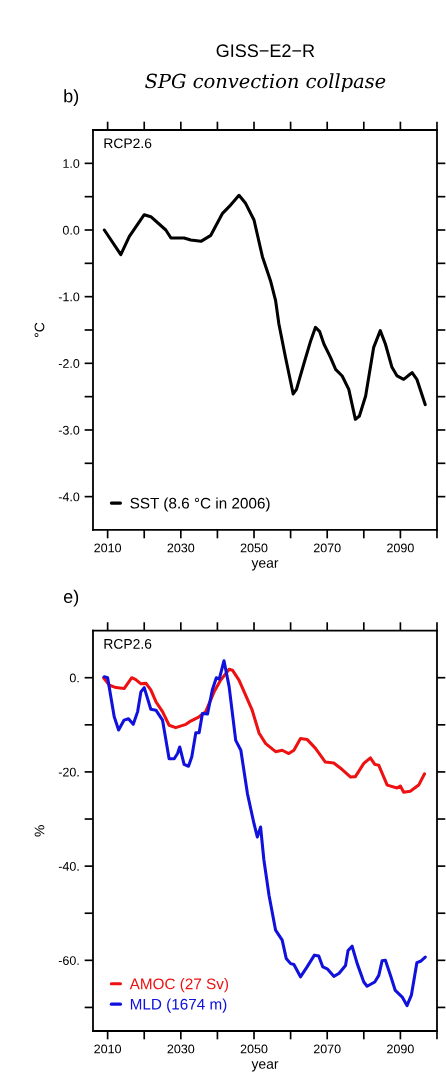 The image size is (446, 1088). Describe the element at coordinates (265, 83) in the screenshot. I see `chart-subtitle: SPG convection collpase` at that location.